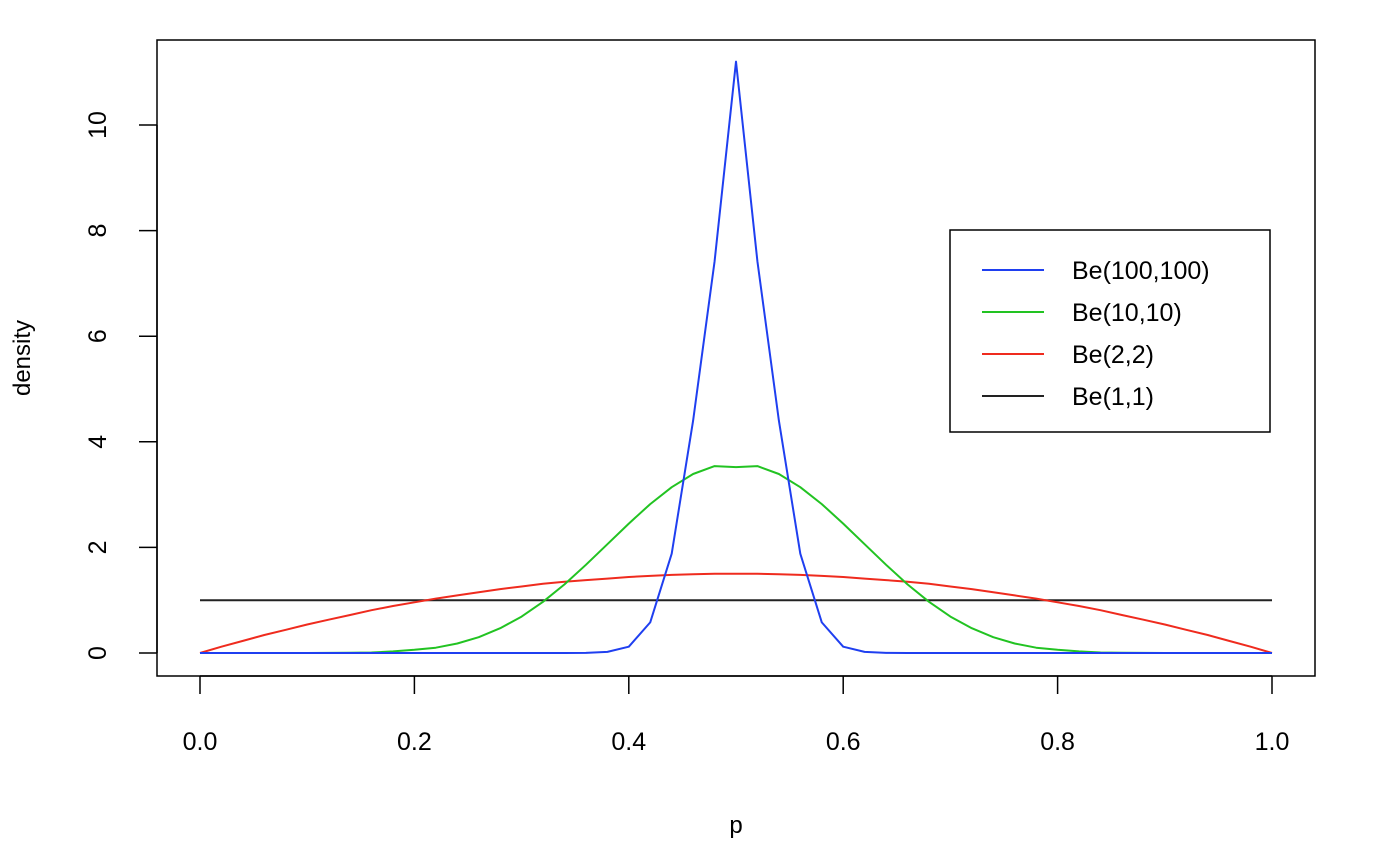  I want to click on legend-label: Be(100,100), so click(1141, 271).